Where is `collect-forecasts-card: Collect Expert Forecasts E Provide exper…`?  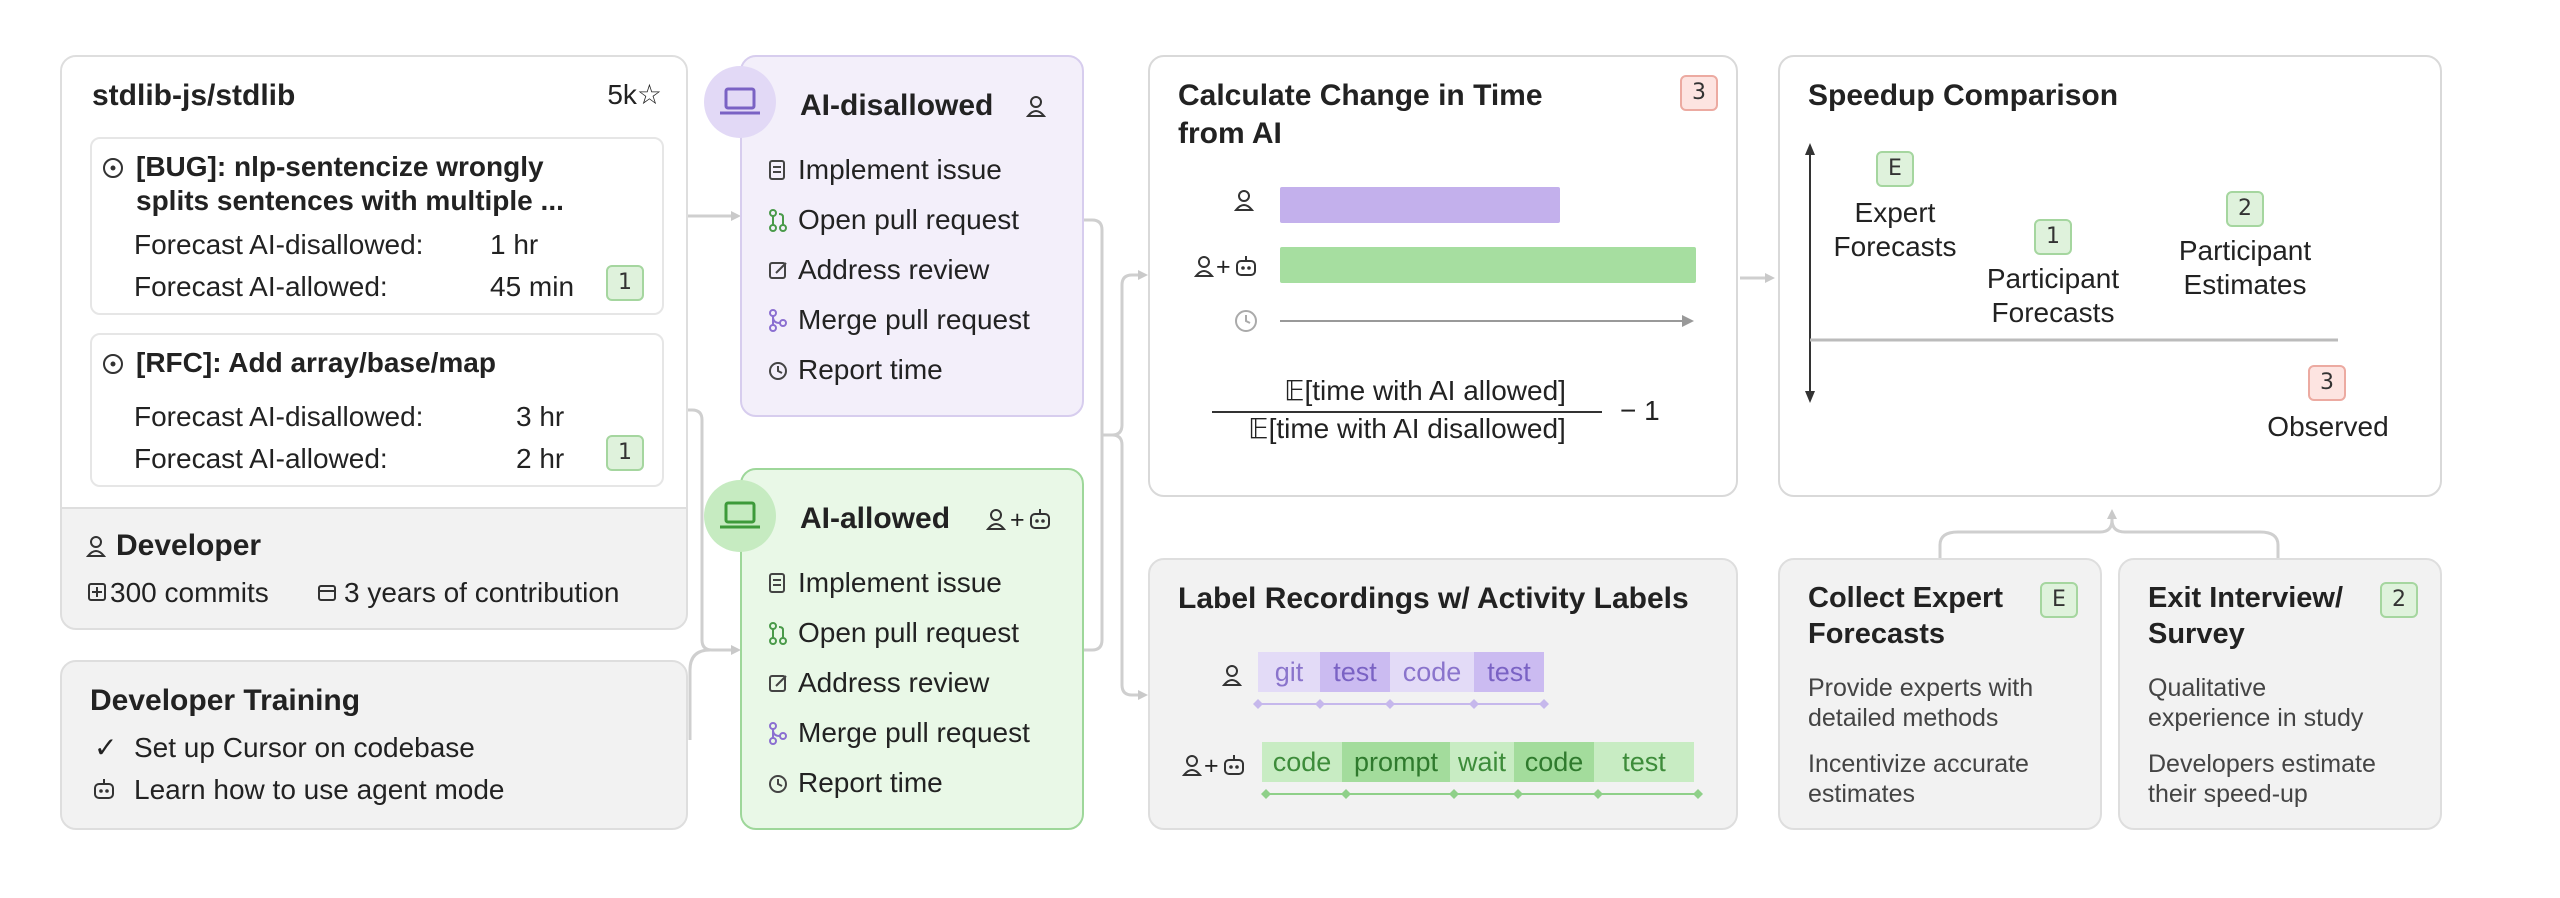
collect-forecasts-card: Collect Expert Forecasts E Provide exper… is located at coordinates (1940, 694).